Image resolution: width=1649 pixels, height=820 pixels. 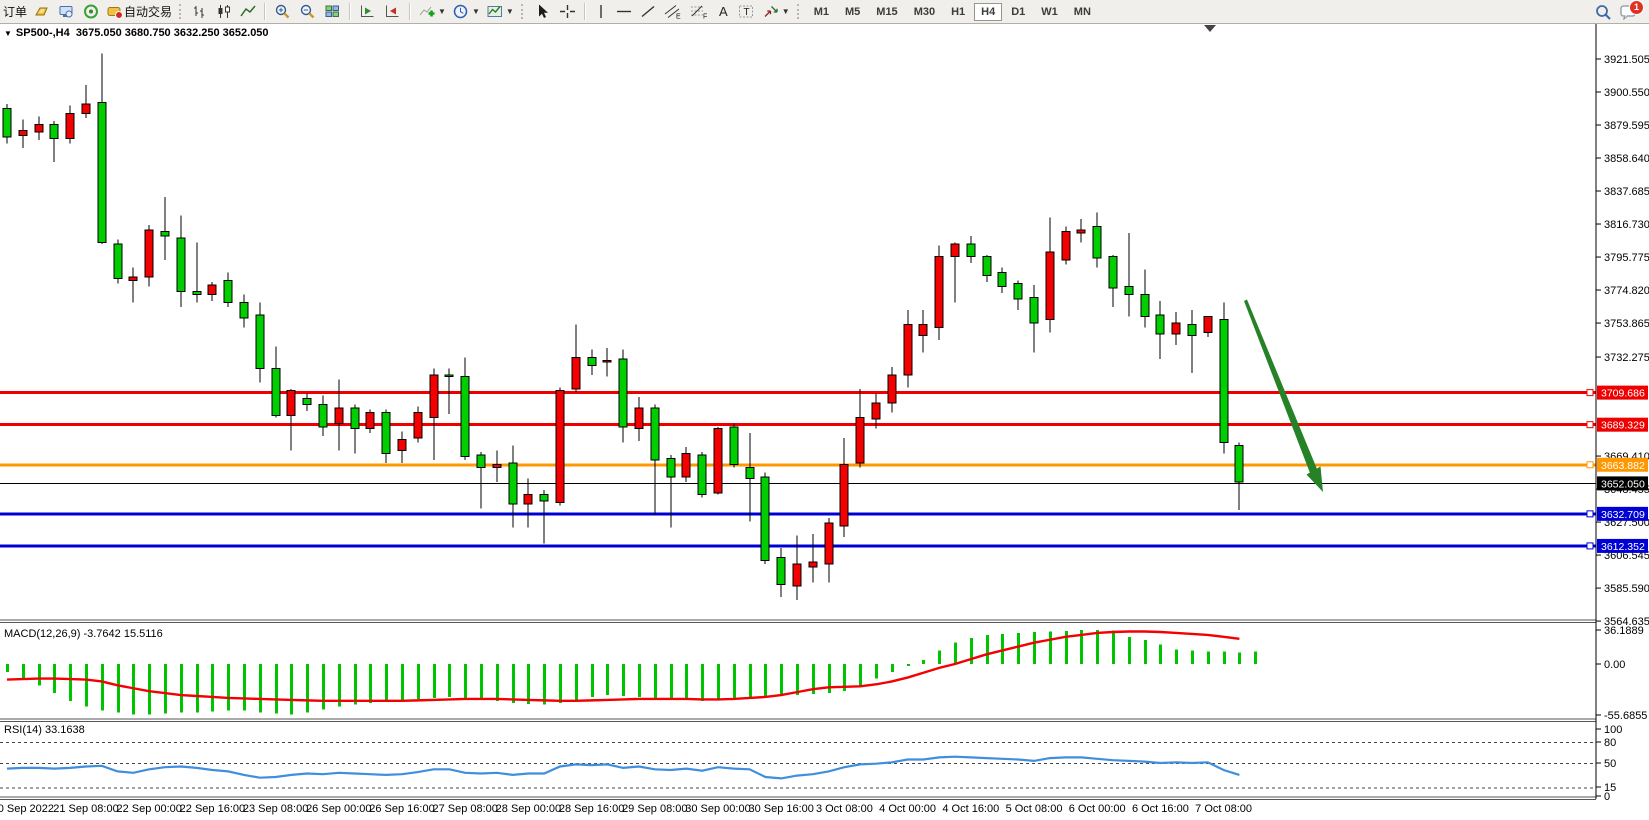 What do you see at coordinates (139, 12) in the screenshot?
I see `autotrading-button: 自动交易` at bounding box center [139, 12].